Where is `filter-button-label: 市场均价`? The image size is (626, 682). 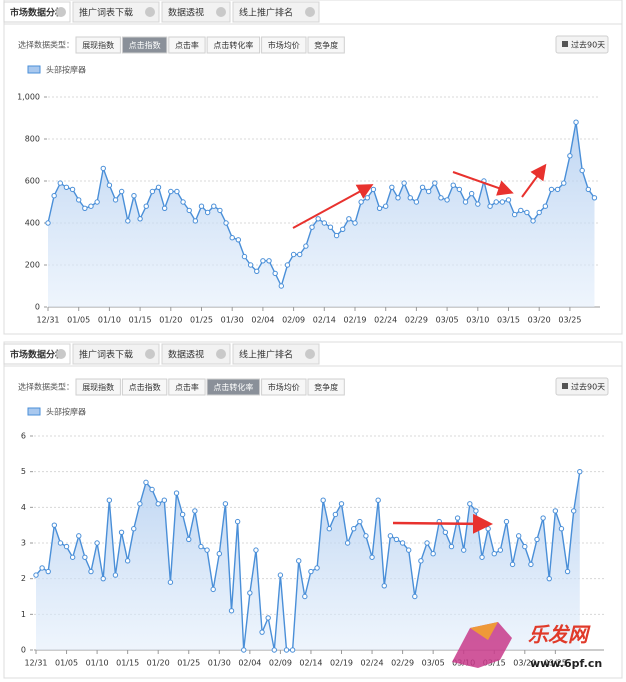
filter-button-label: 市场均价 is located at coordinates (284, 387).